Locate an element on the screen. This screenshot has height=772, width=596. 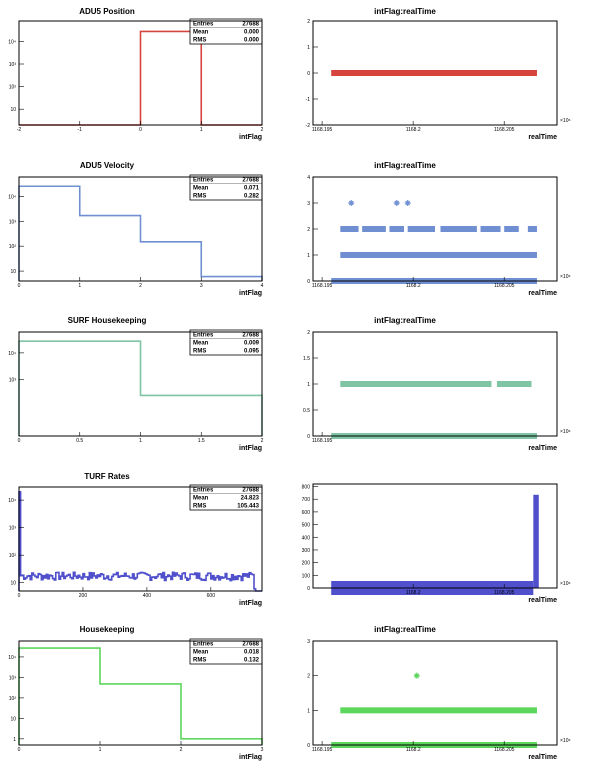
x-tick-label: 2 is located at coordinates (262, 130).